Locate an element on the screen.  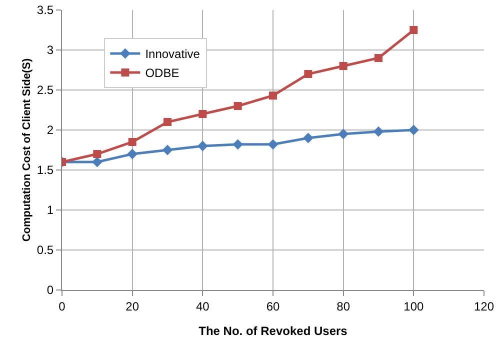
legend-label: Innovative is located at coordinates (172, 54).